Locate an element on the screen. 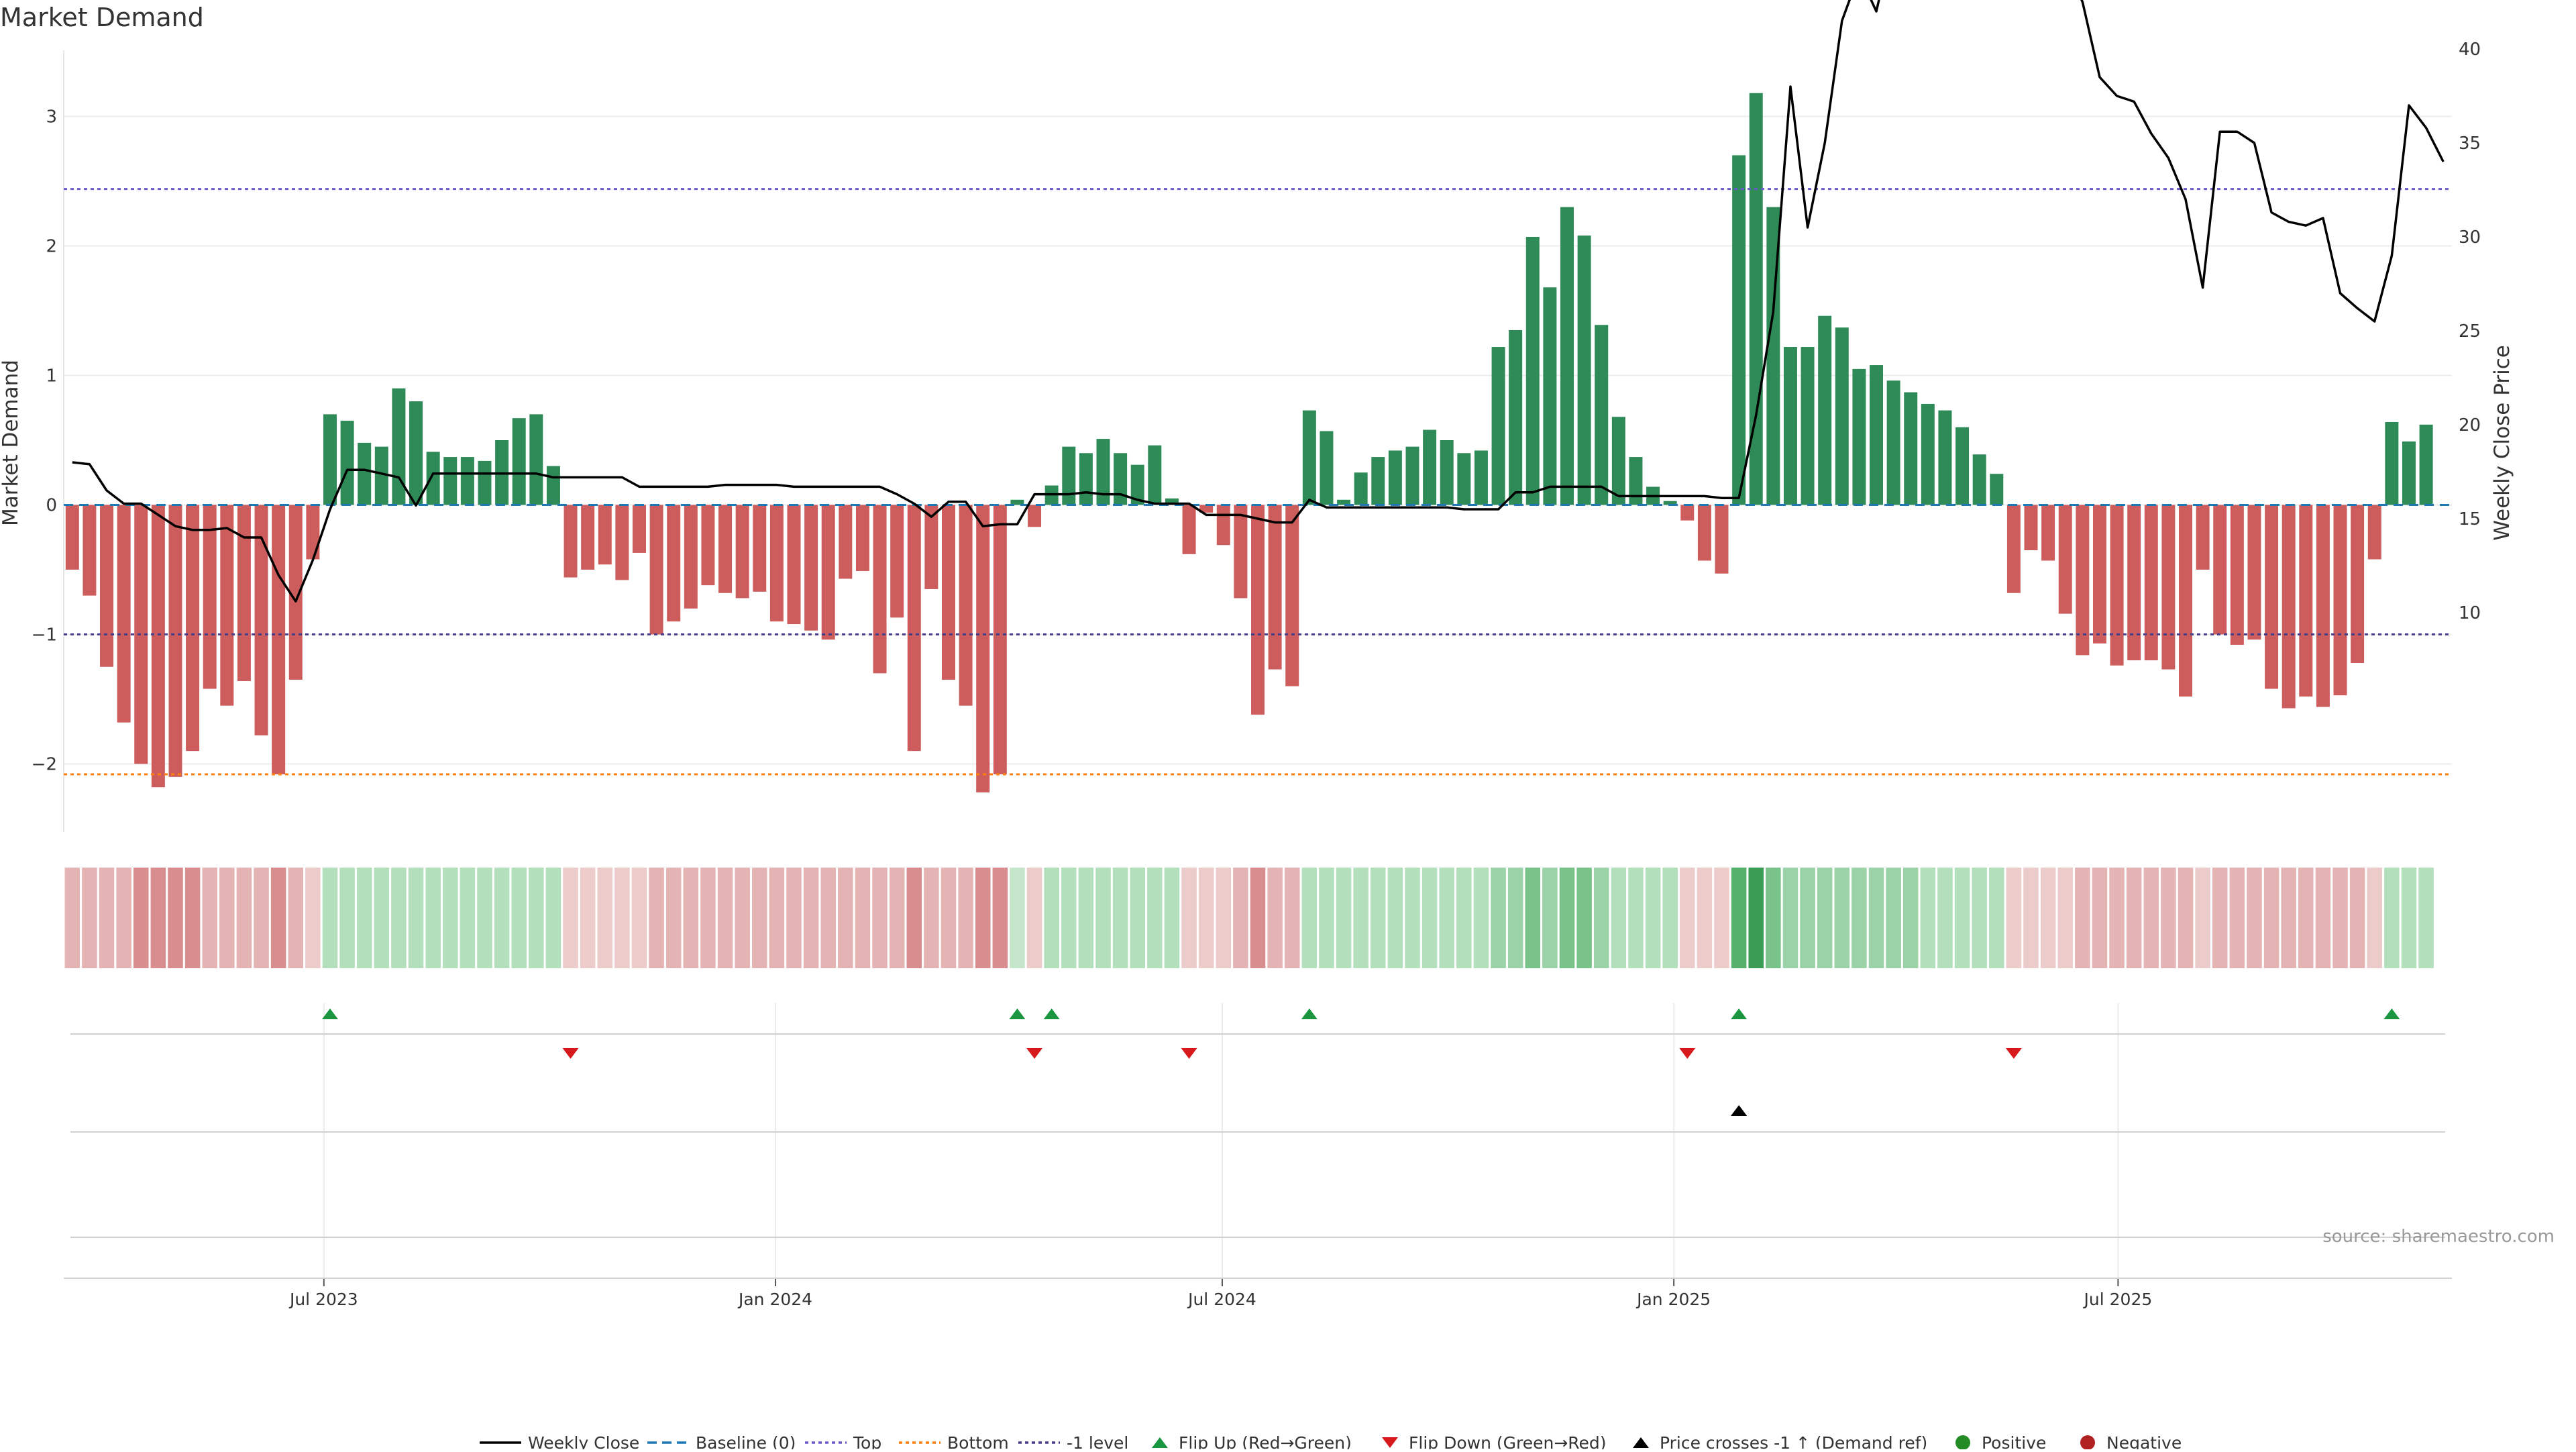 The height and width of the screenshot is (1452, 2576). y2-tick-label: 30 is located at coordinates (2470, 238).